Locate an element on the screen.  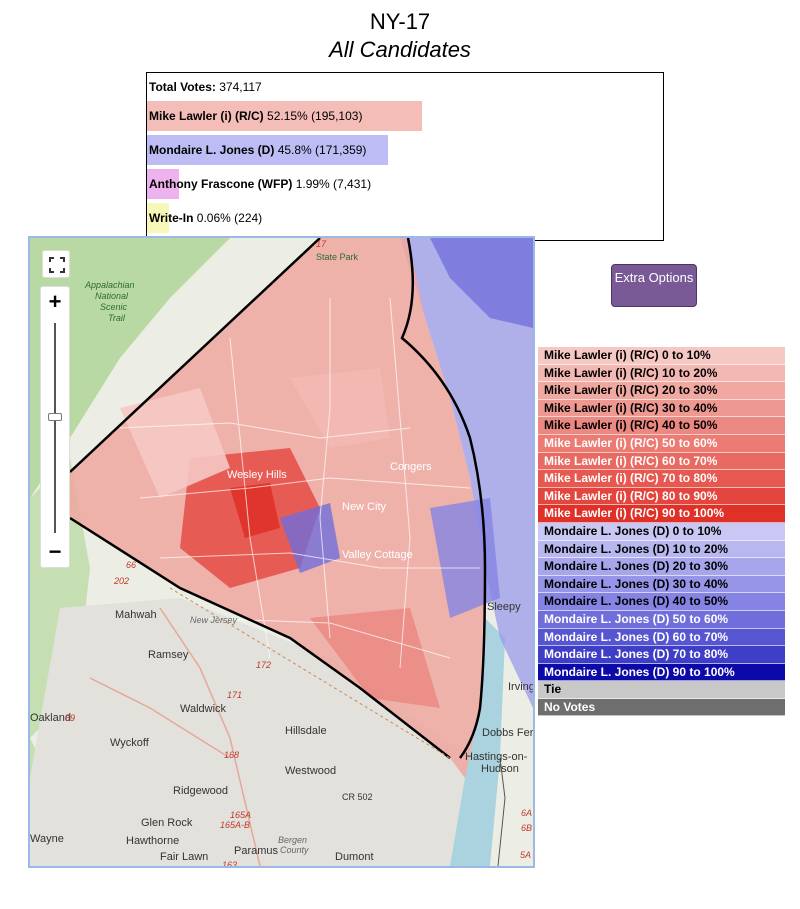
legend-item: Mondaire L. Jones (D) 50 to 60% is located at coordinates (661, 619).